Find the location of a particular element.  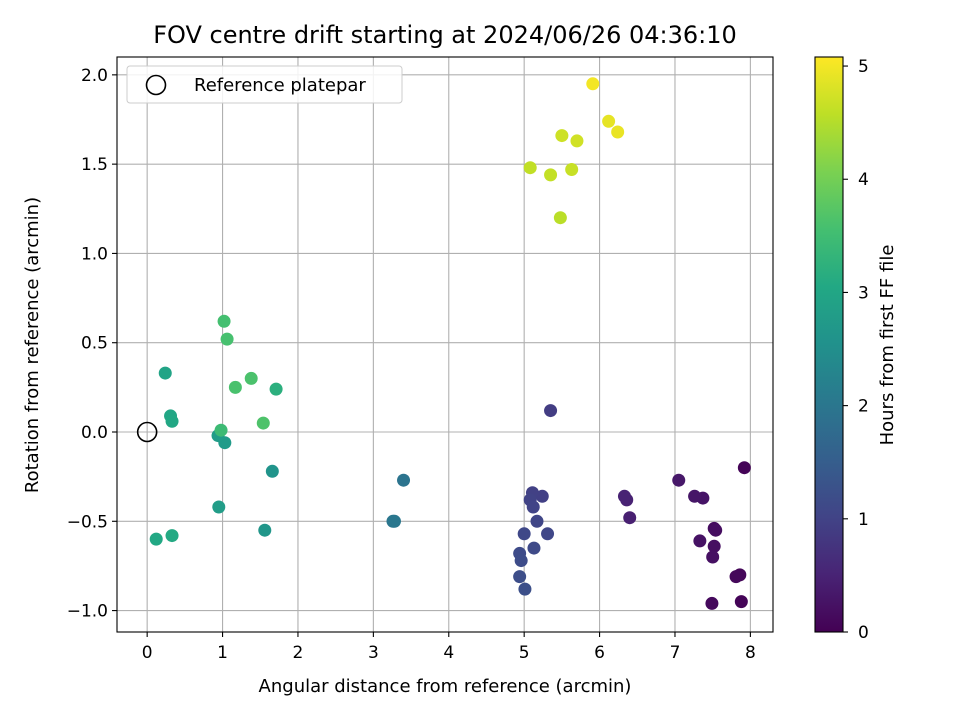

x-axis-ticks: 0 1 2 3 4 5 6 7 8 is located at coordinates (449, 647).